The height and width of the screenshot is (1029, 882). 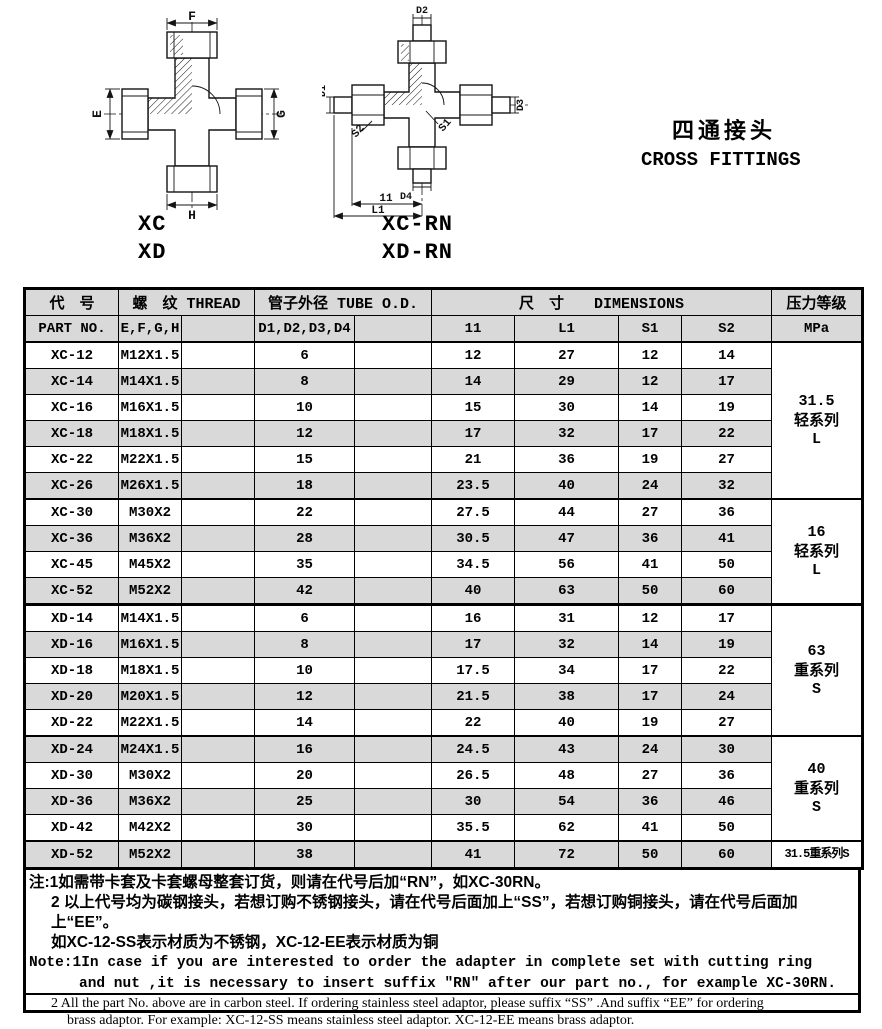 I want to click on table-row: XD-36 M36X2 25 30 54 36 46, so click(x=443, y=801).